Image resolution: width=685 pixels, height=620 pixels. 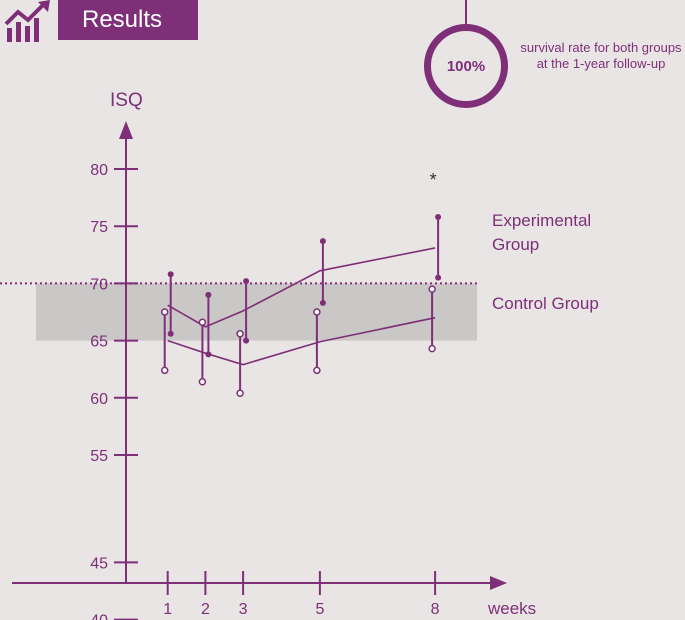 I want to click on y-tick-label: 75, so click(x=99, y=227).